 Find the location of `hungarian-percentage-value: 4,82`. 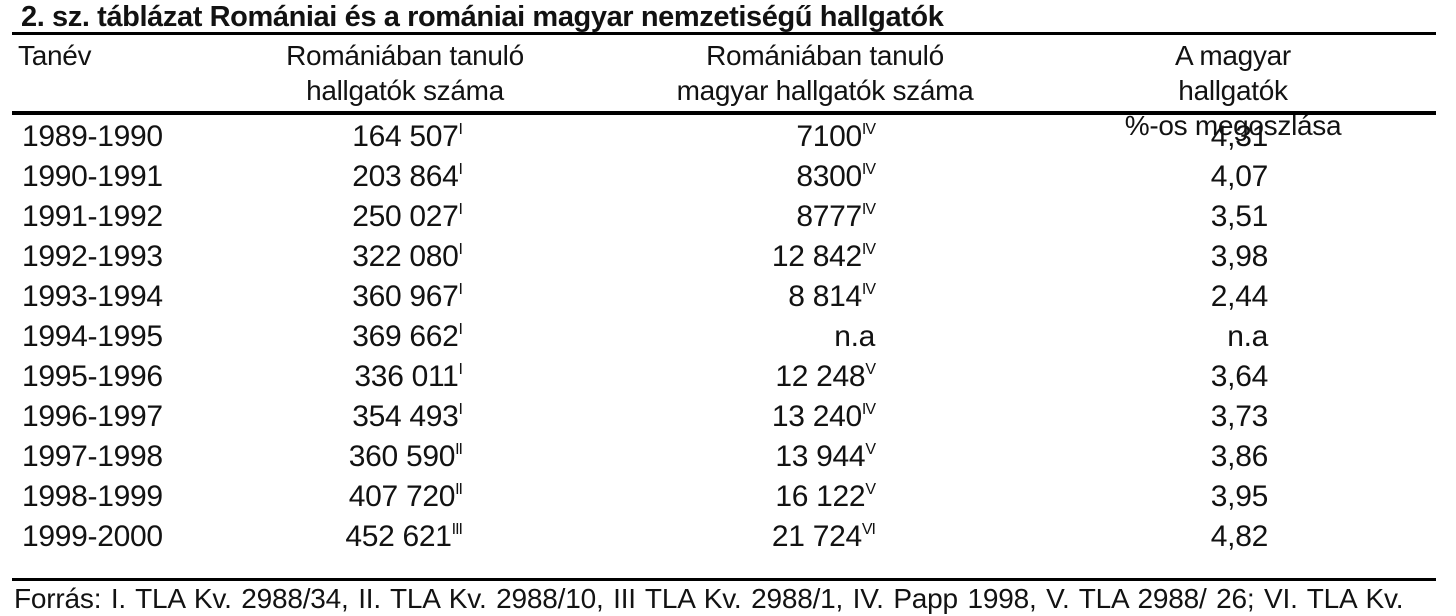

hungarian-percentage-value: 4,82 is located at coordinates (1239, 536).